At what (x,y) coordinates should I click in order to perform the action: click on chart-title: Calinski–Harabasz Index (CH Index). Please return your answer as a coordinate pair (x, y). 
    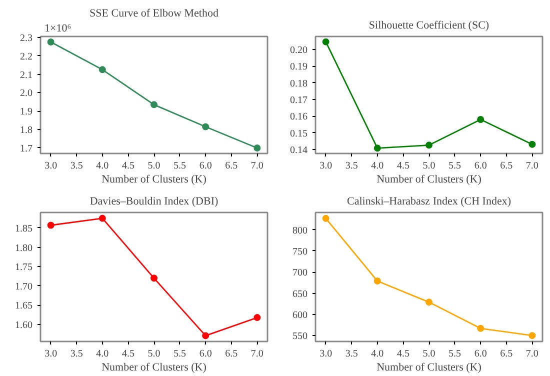
    Looking at the image, I should click on (429, 202).